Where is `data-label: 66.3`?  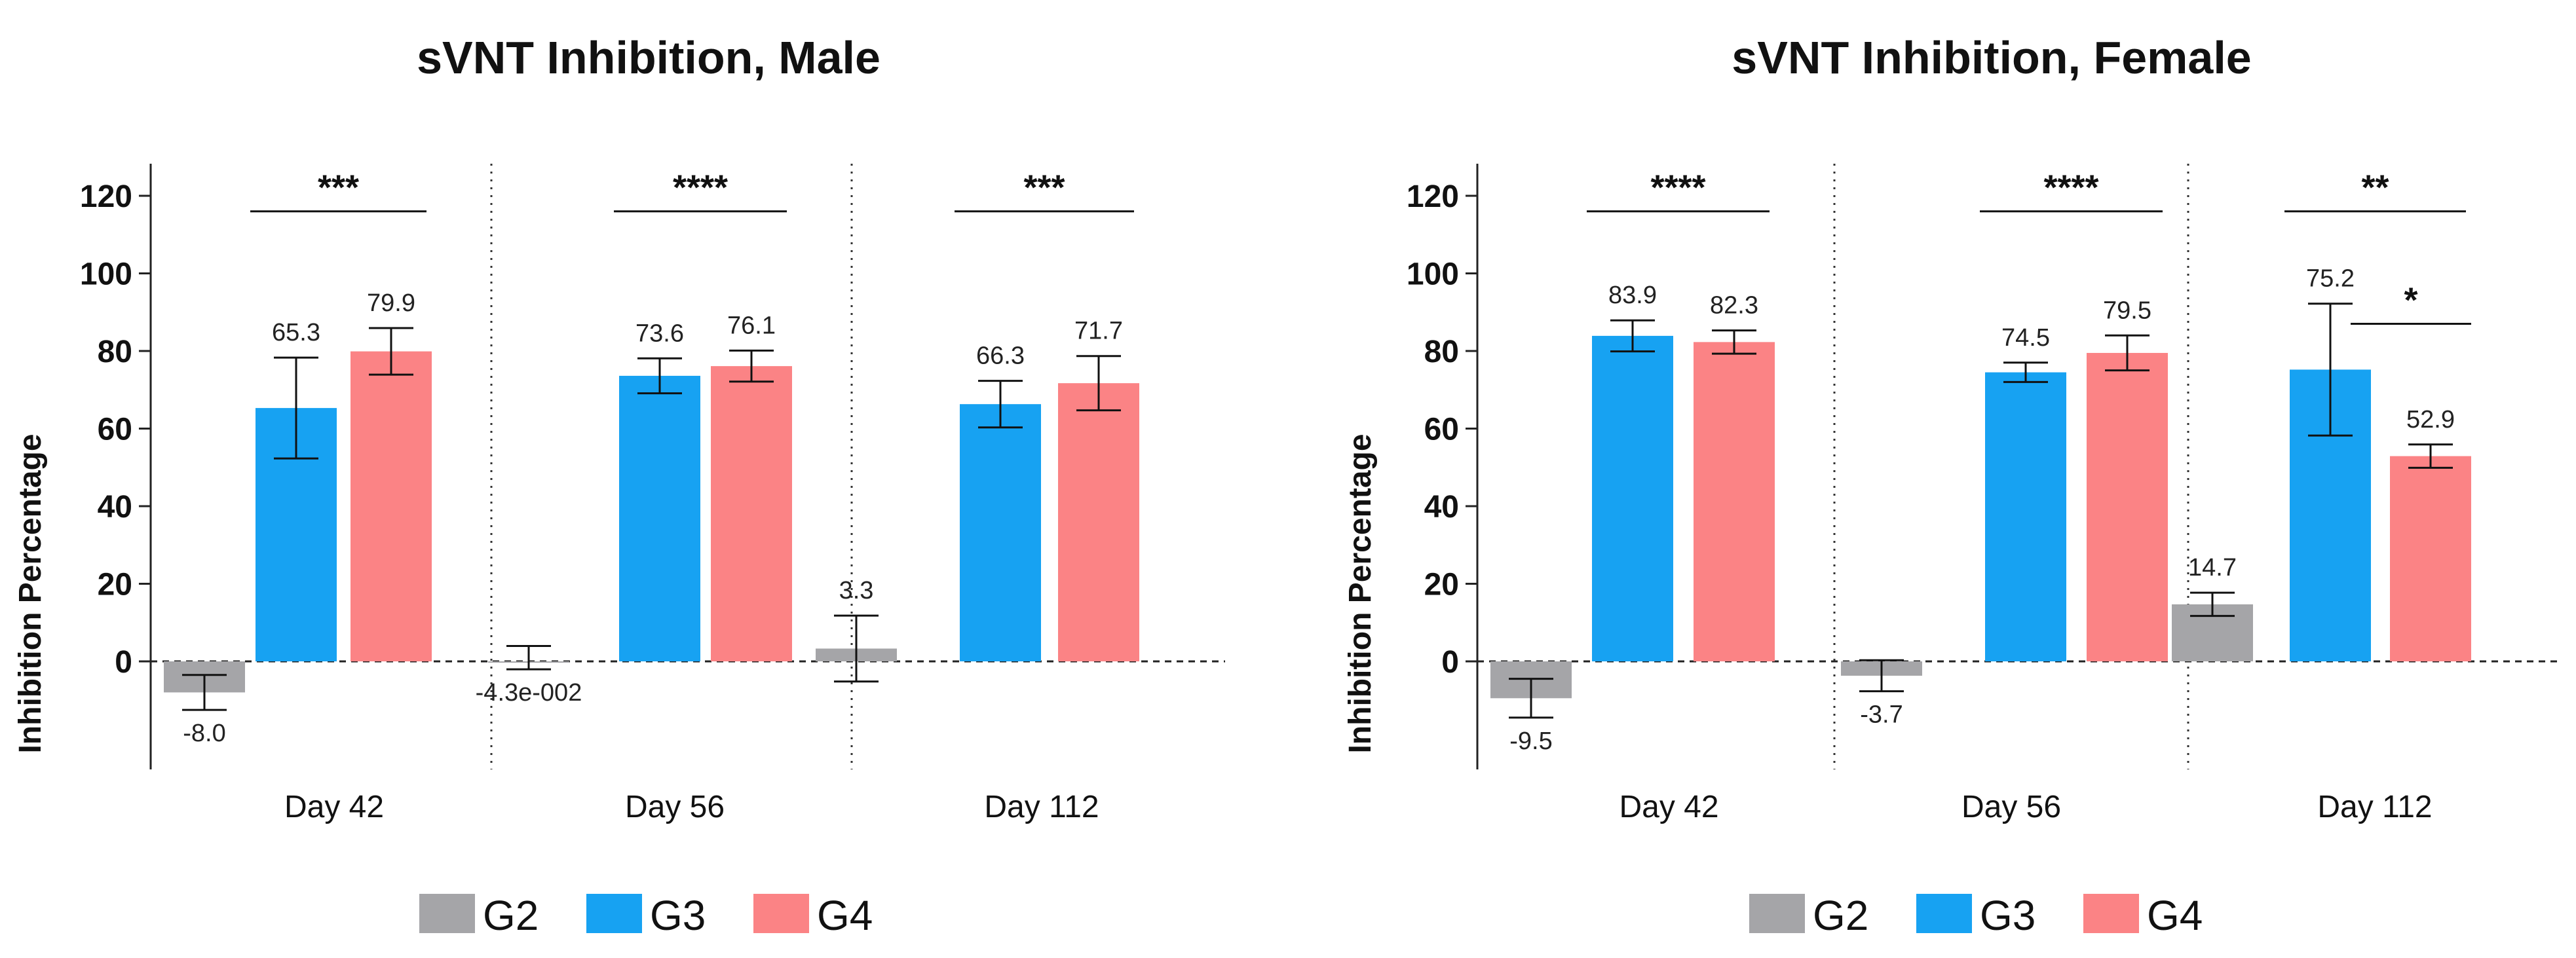
data-label: 66.3 is located at coordinates (1000, 356).